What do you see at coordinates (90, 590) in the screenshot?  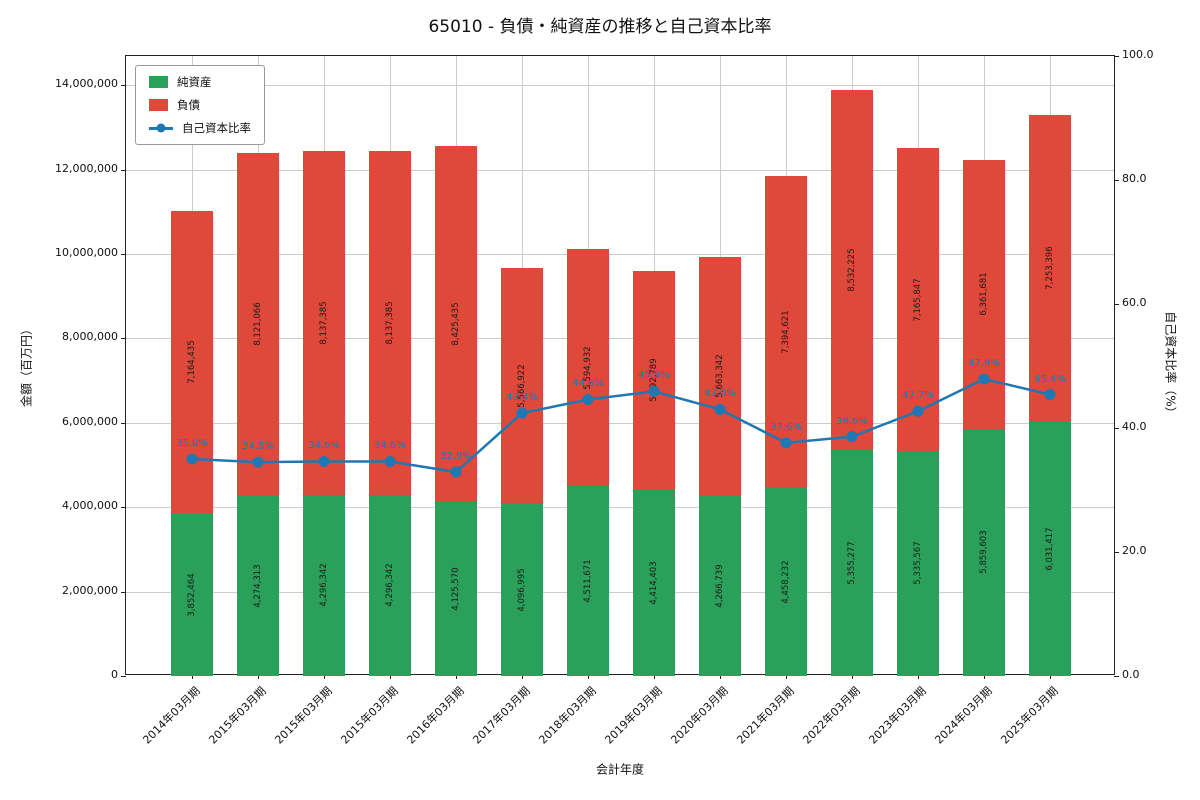 I see `left-tick-label: 2,000,000` at bounding box center [90, 590].